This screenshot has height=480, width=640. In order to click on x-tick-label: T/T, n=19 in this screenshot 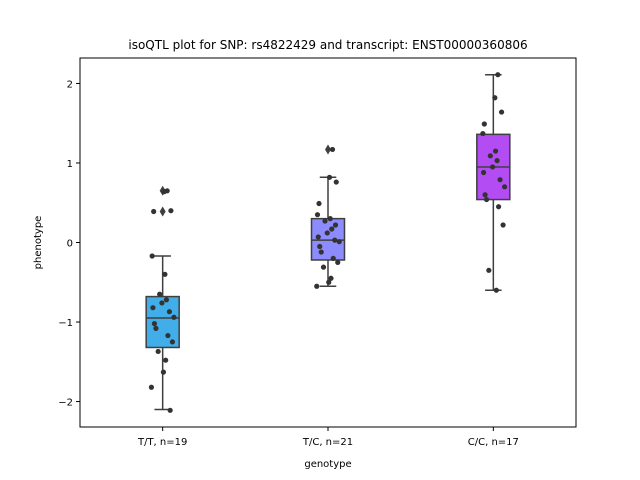, I will do `click(162, 442)`.